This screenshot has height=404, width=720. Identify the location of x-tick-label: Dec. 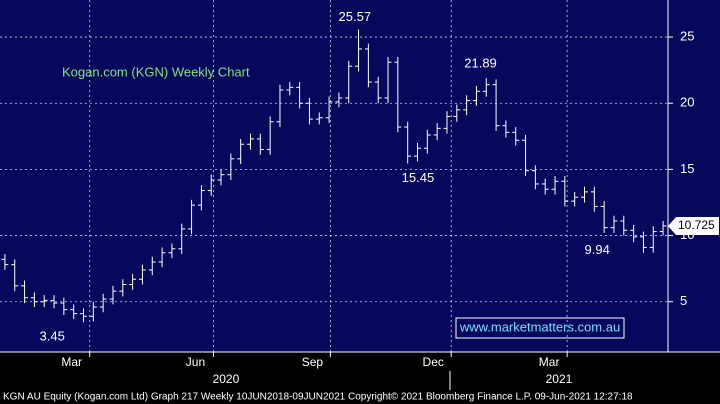
(433, 362).